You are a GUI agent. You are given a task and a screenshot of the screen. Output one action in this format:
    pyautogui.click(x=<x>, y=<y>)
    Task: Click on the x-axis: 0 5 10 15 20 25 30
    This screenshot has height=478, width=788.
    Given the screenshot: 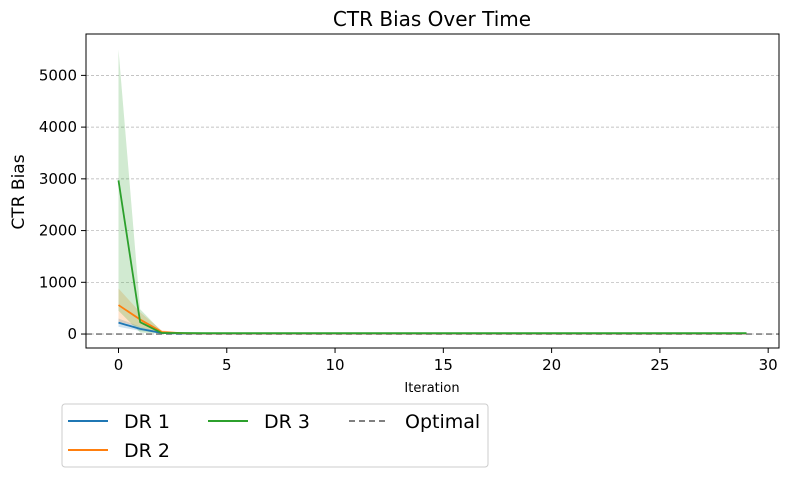 What is the action you would take?
    pyautogui.click(x=446, y=361)
    